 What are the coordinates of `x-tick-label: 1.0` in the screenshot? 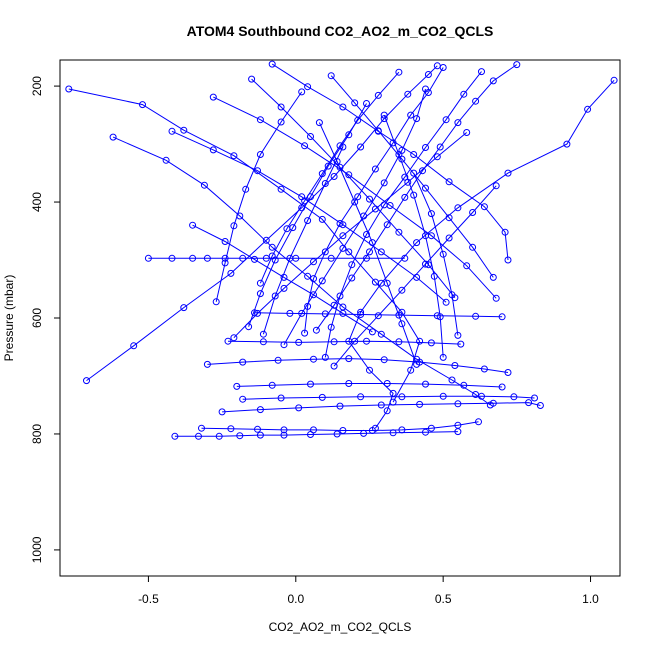 It's located at (590, 599).